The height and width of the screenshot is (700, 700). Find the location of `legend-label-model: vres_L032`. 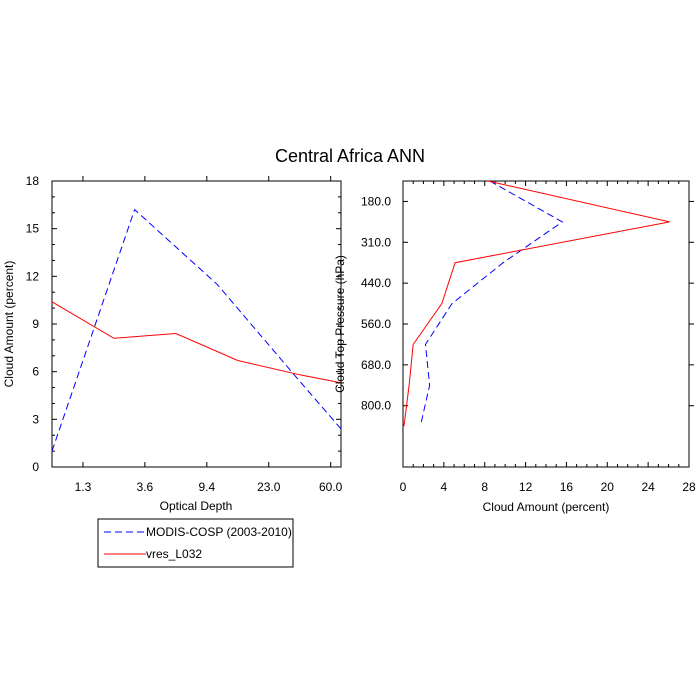

legend-label-model: vres_L032 is located at coordinates (174, 554).